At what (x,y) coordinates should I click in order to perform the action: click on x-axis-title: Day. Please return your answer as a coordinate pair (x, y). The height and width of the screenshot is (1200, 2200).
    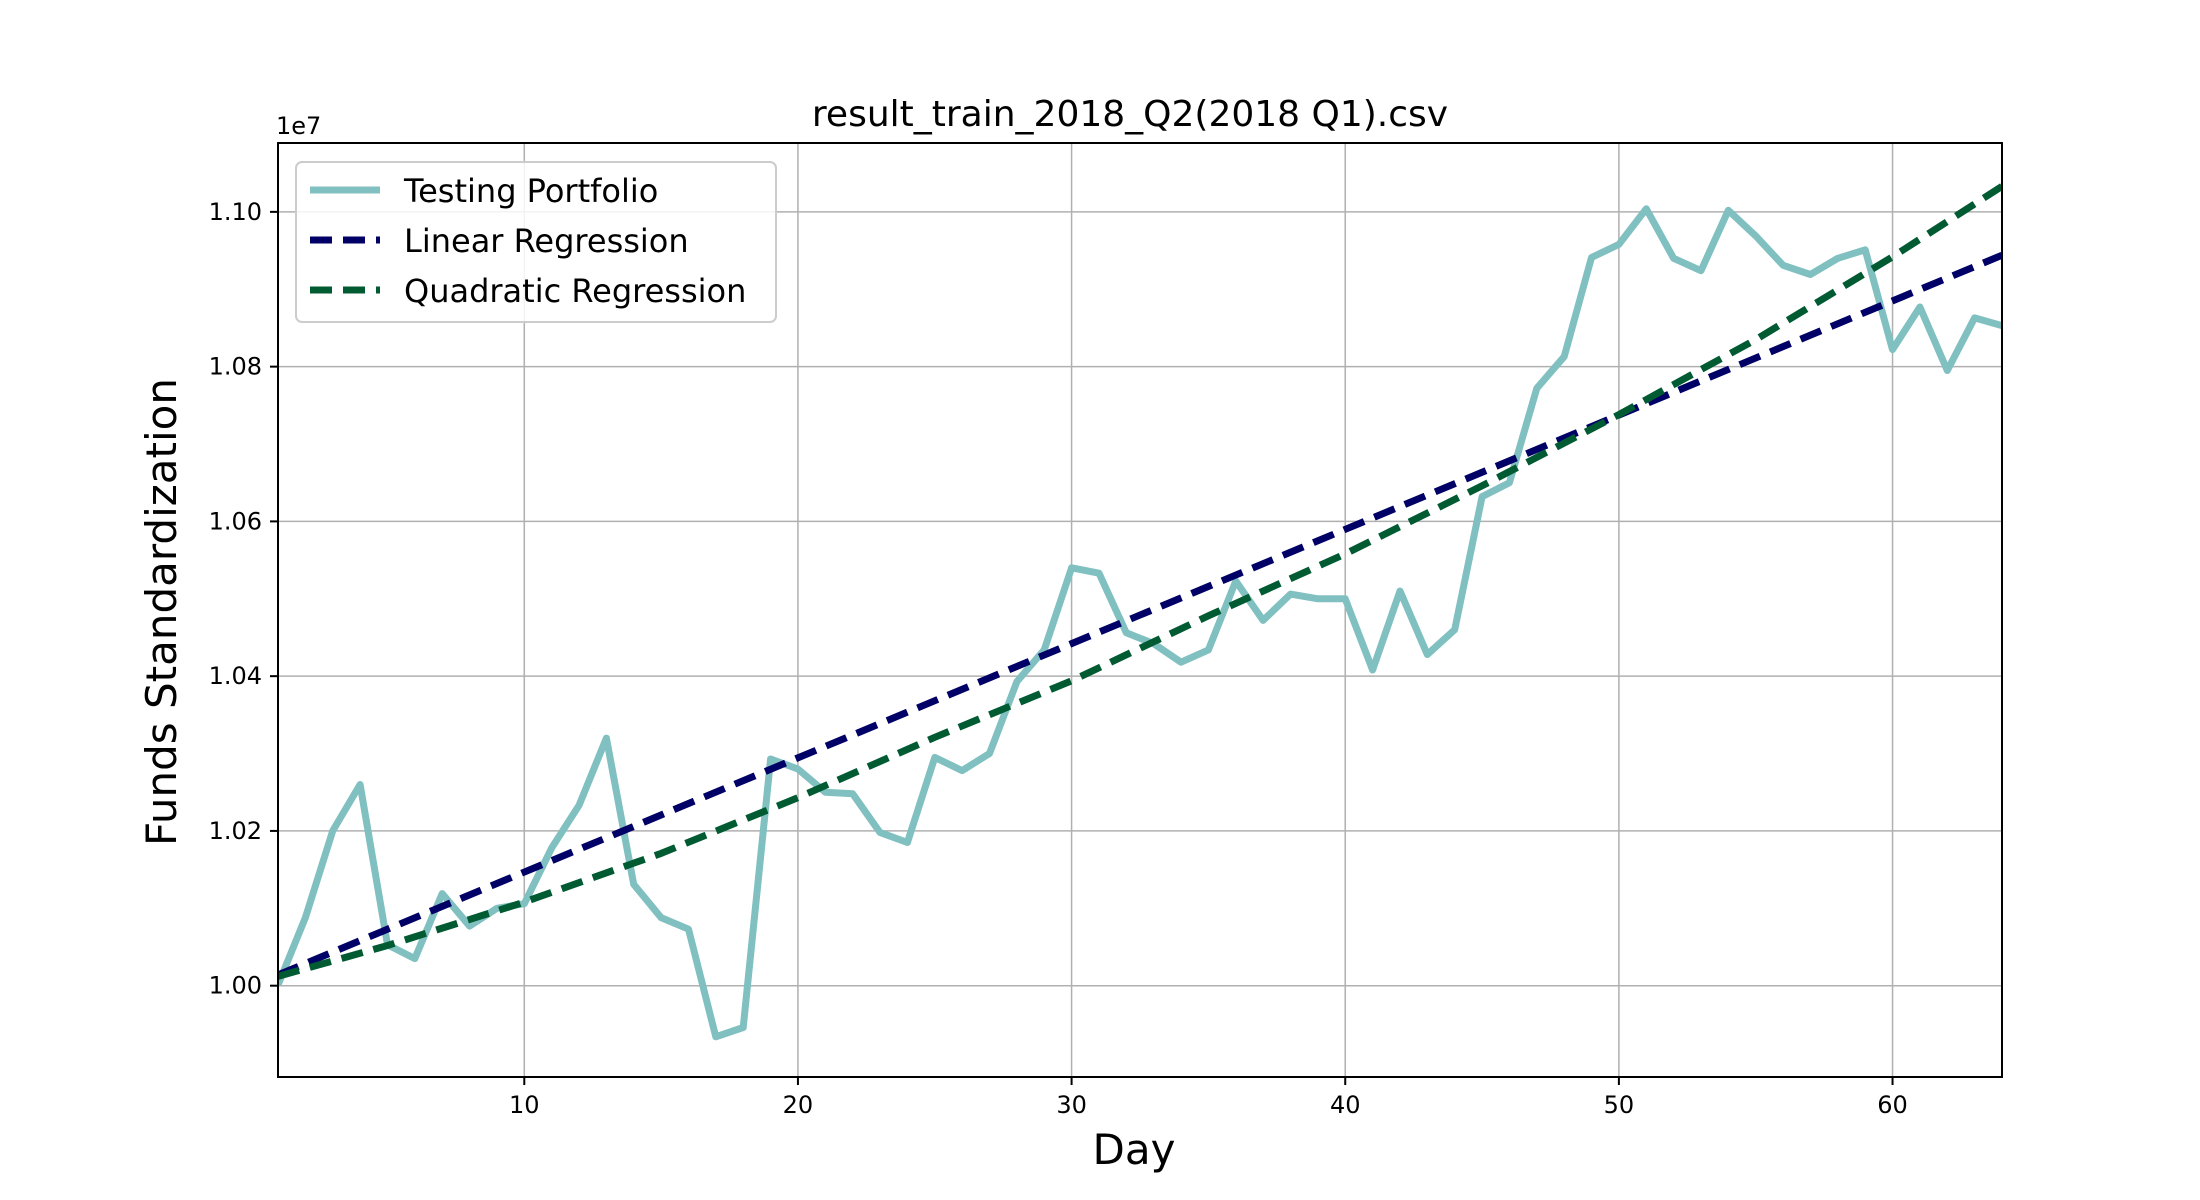
    Looking at the image, I should click on (1134, 1149).